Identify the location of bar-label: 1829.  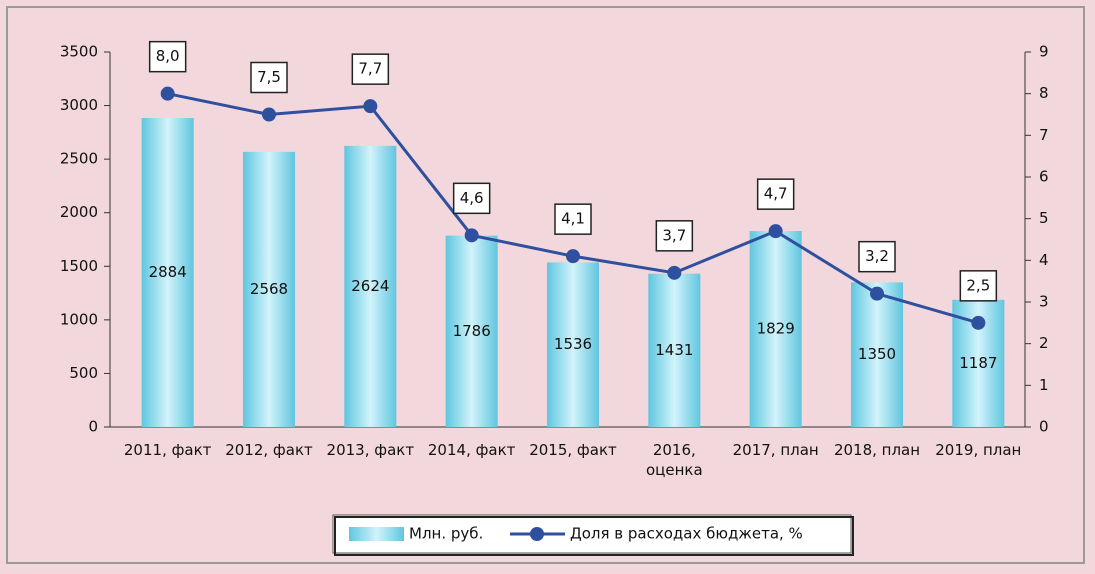
(776, 329).